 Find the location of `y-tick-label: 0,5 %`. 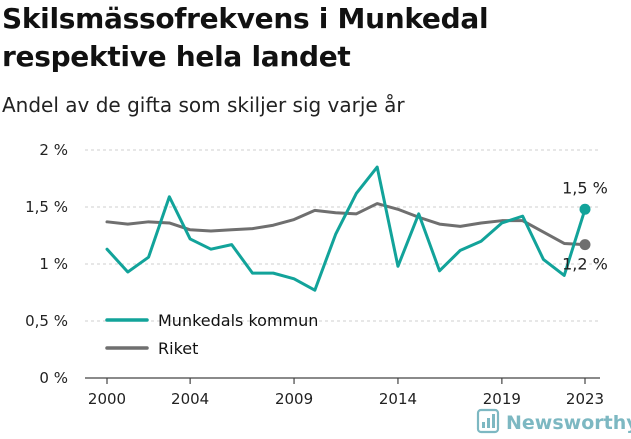

y-tick-label: 0,5 % is located at coordinates (46, 321).